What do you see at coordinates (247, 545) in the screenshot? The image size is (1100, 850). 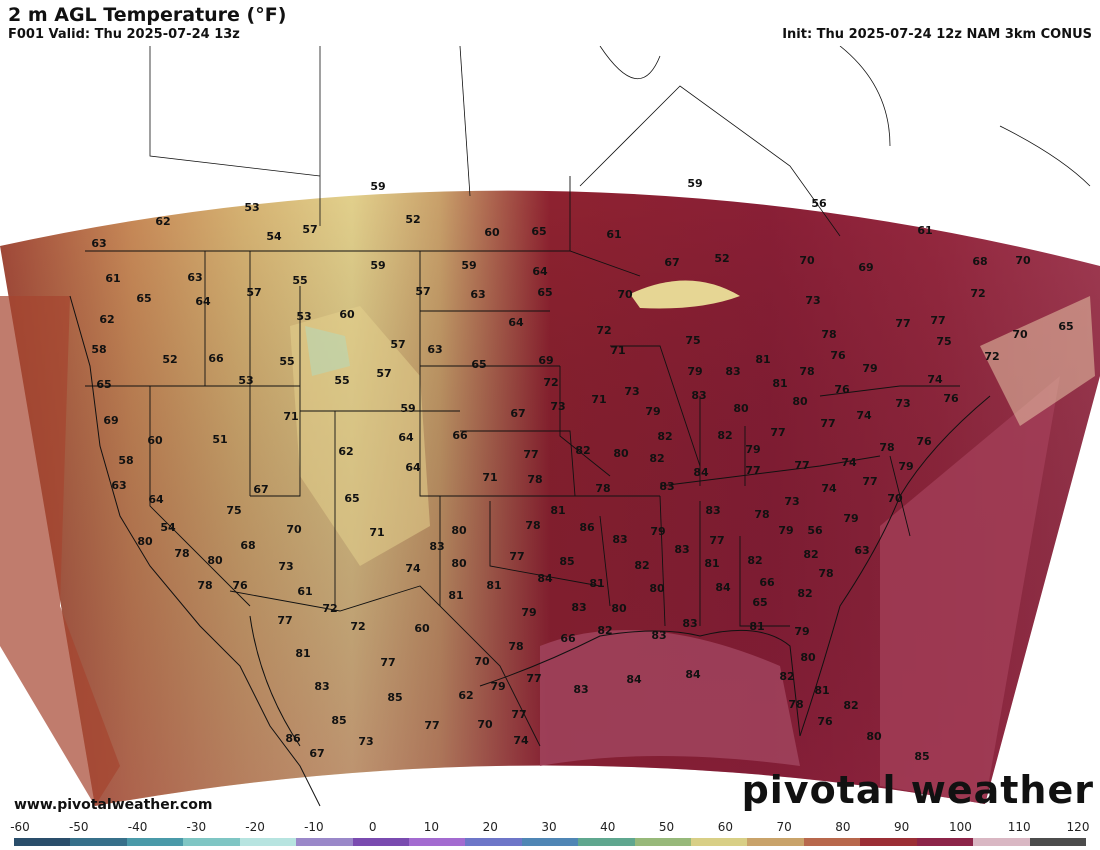 I see `station-value: 68` at bounding box center [247, 545].